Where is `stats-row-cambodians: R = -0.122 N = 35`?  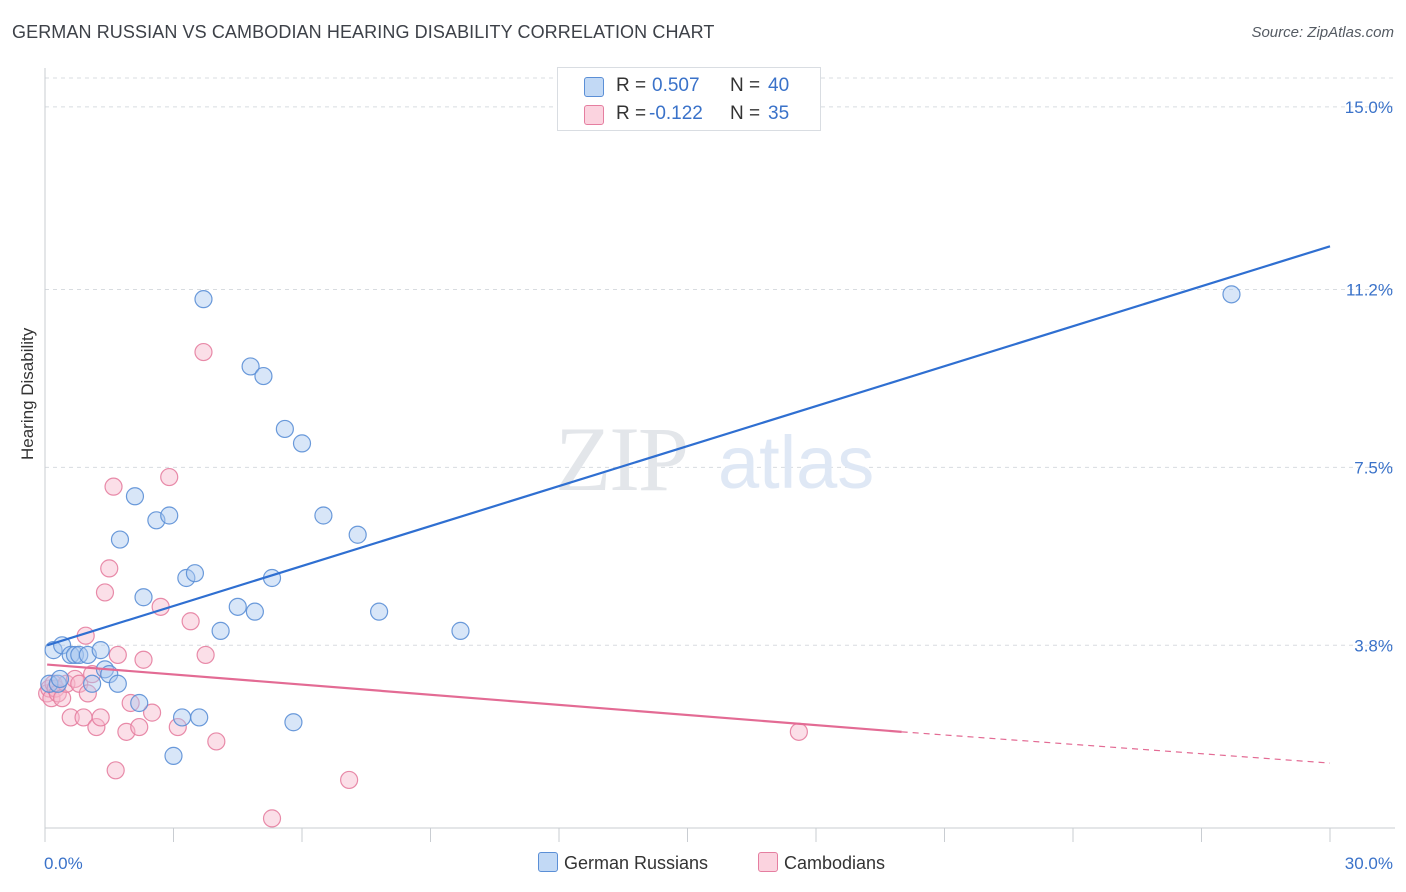
stats-row-cambodians: R = -0.122 N = 35 is located at coordinates (689, 114).